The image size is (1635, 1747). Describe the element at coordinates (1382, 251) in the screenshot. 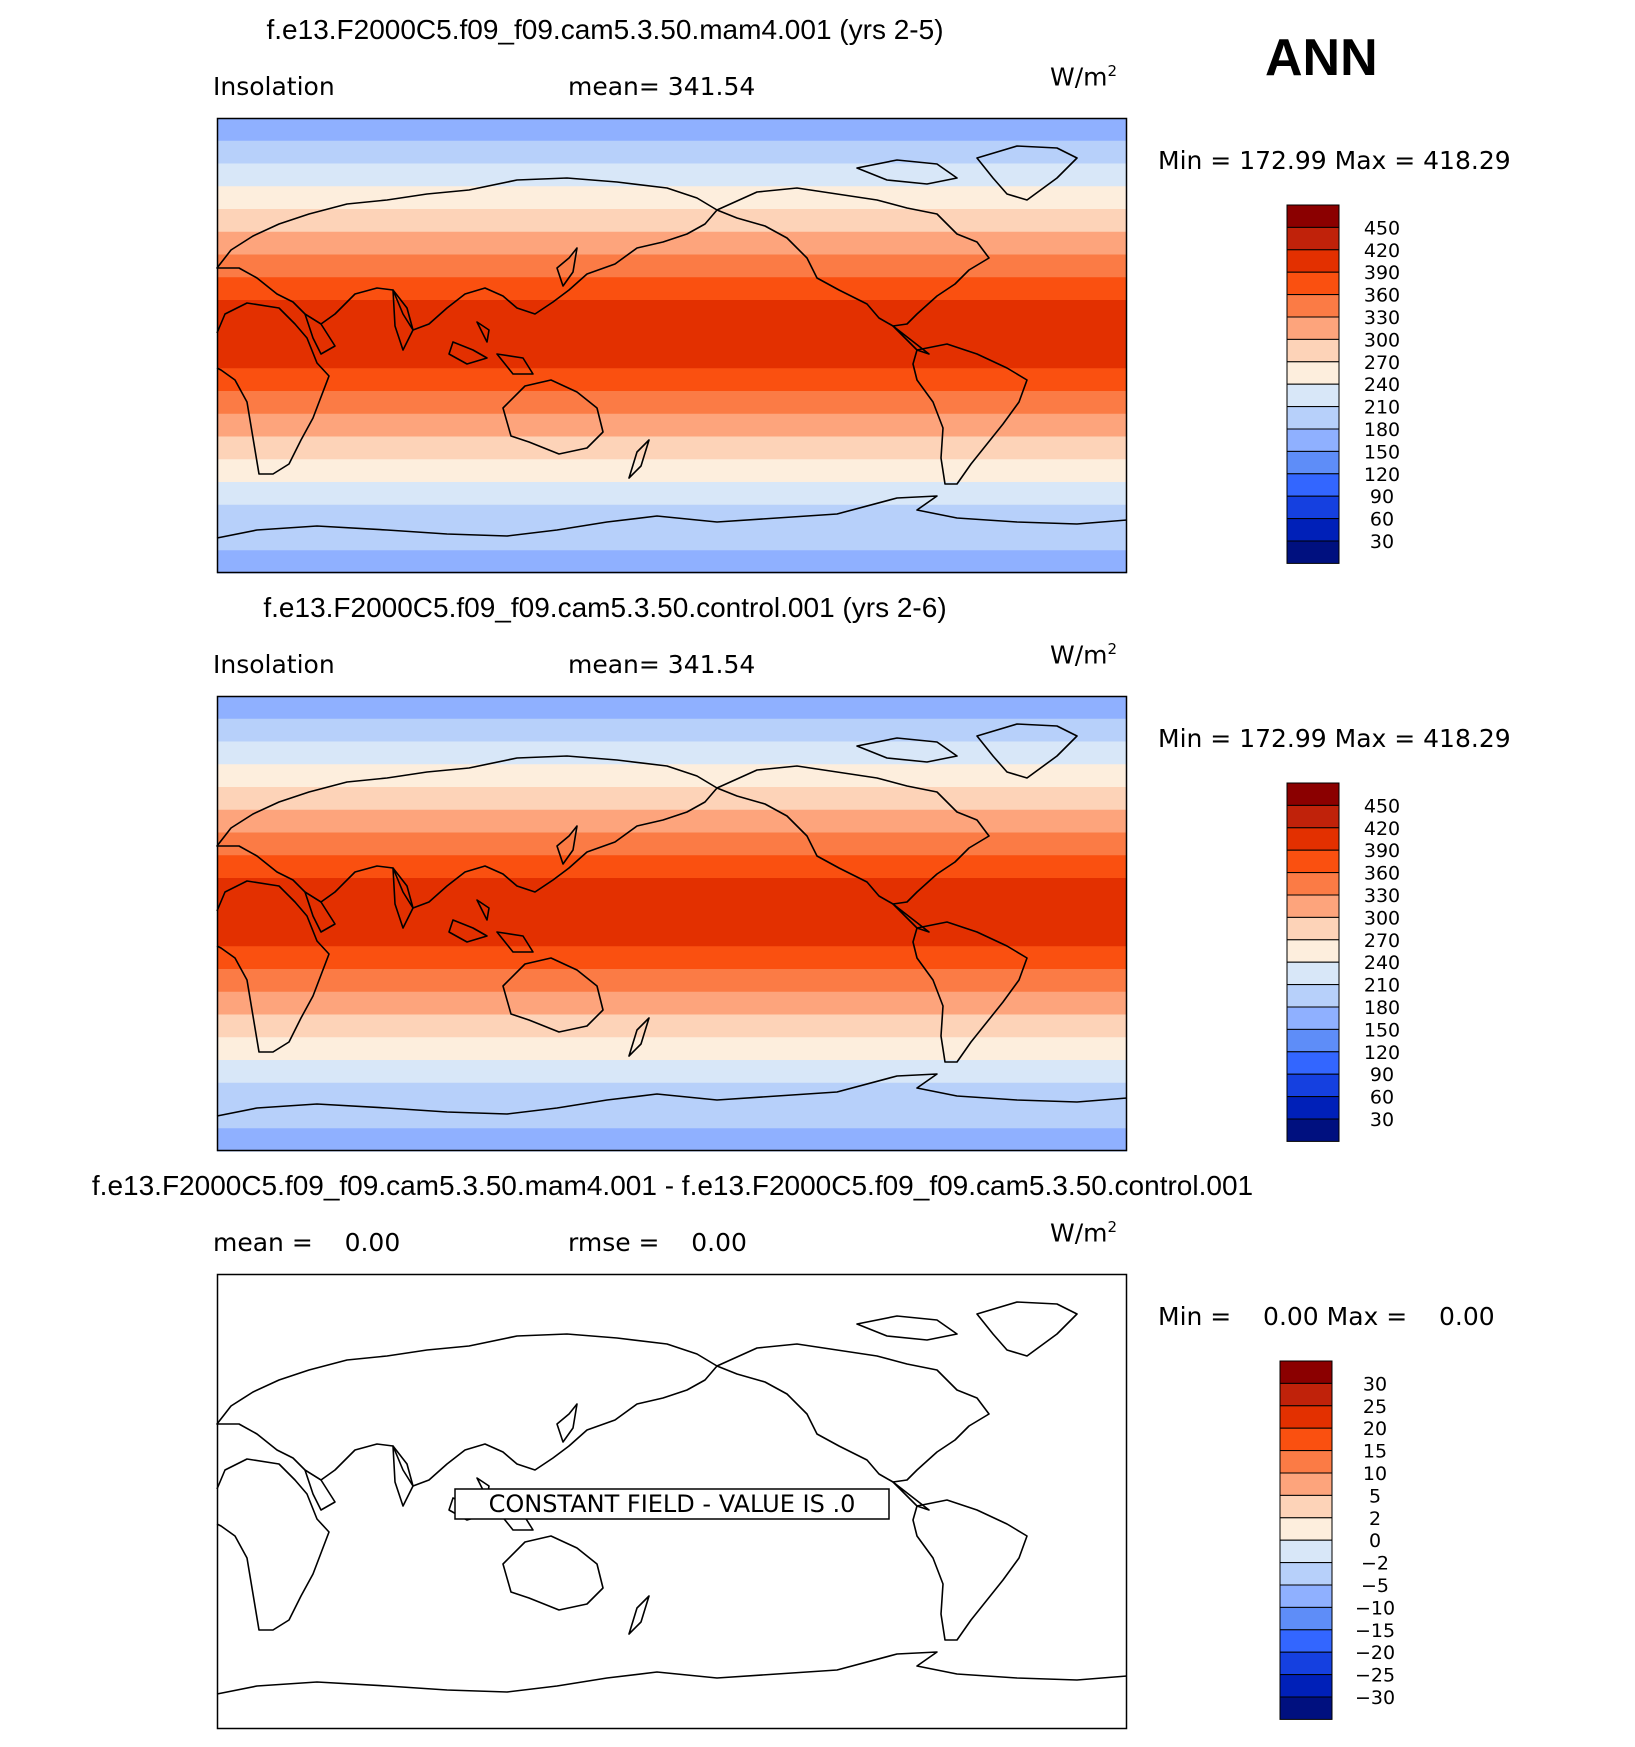

I see `colorbar-tick-label: 420` at that location.